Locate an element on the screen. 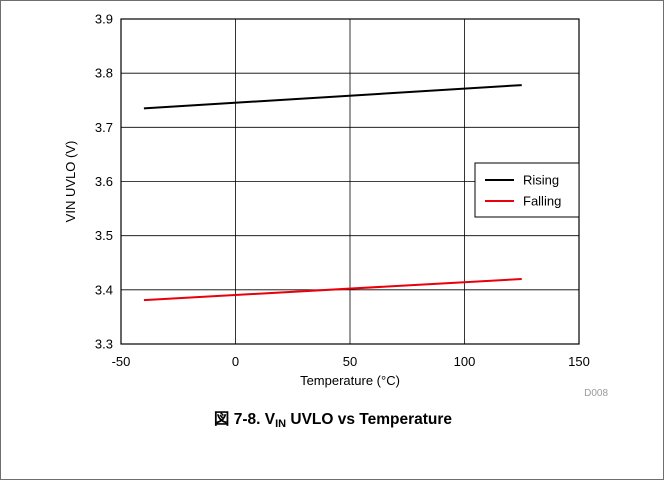  x-tick-label: 50 is located at coordinates (350, 361).